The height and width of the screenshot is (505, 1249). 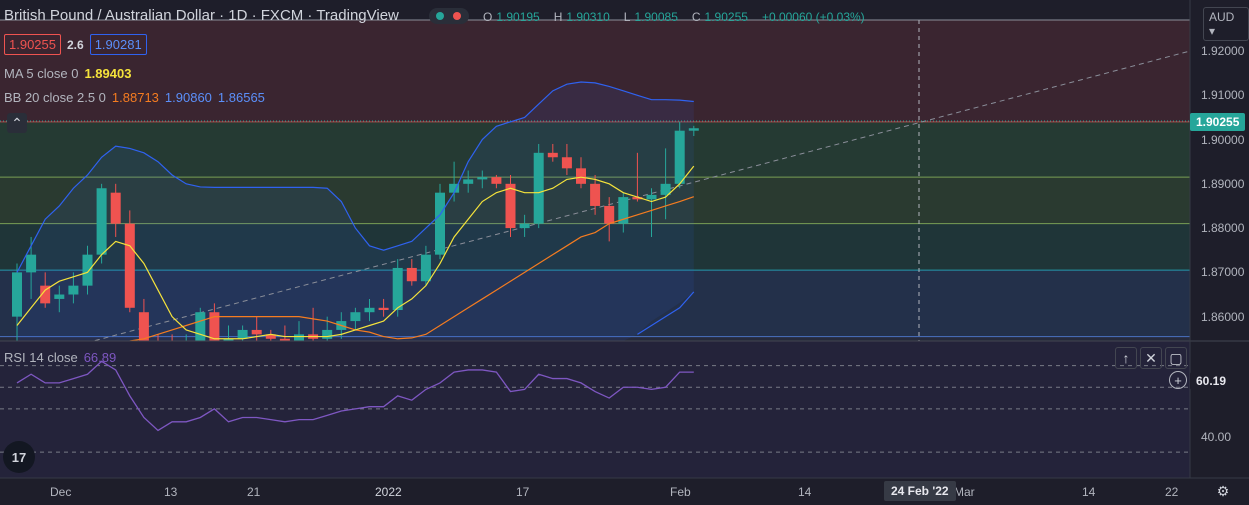 I want to click on time-tick: 14, so click(x=1089, y=492).